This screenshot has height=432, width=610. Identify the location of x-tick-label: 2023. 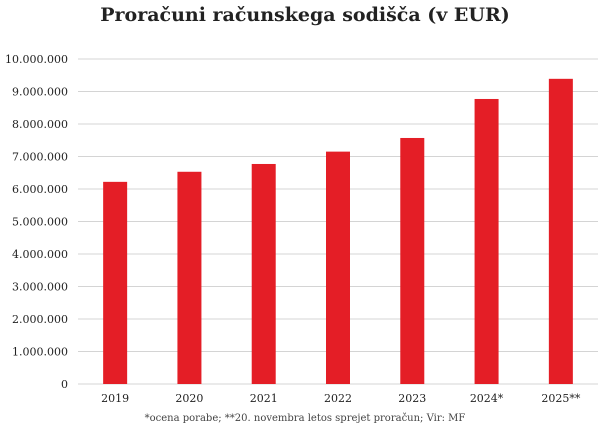
(412, 398).